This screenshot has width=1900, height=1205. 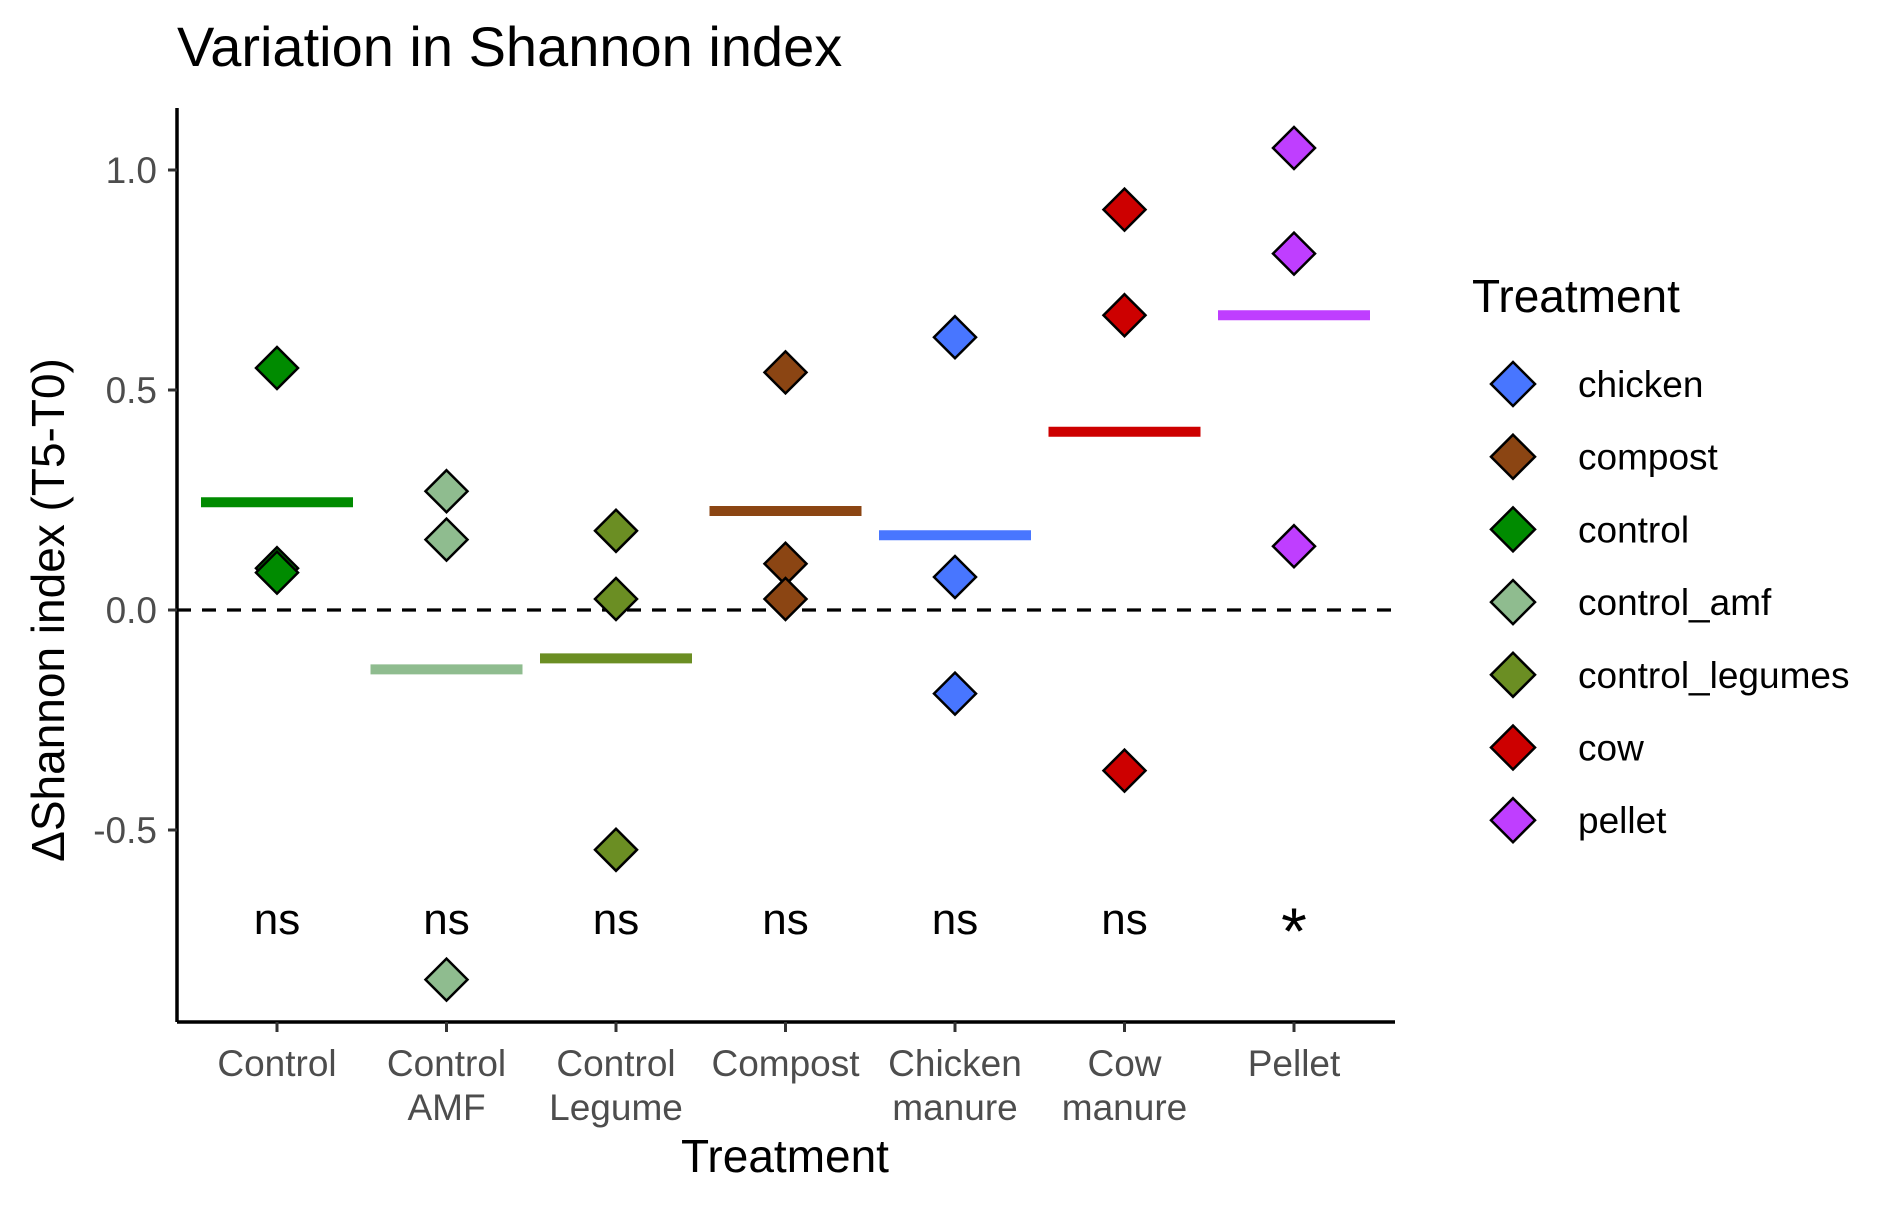 I want to click on significance-label: *, so click(x=1294, y=931).